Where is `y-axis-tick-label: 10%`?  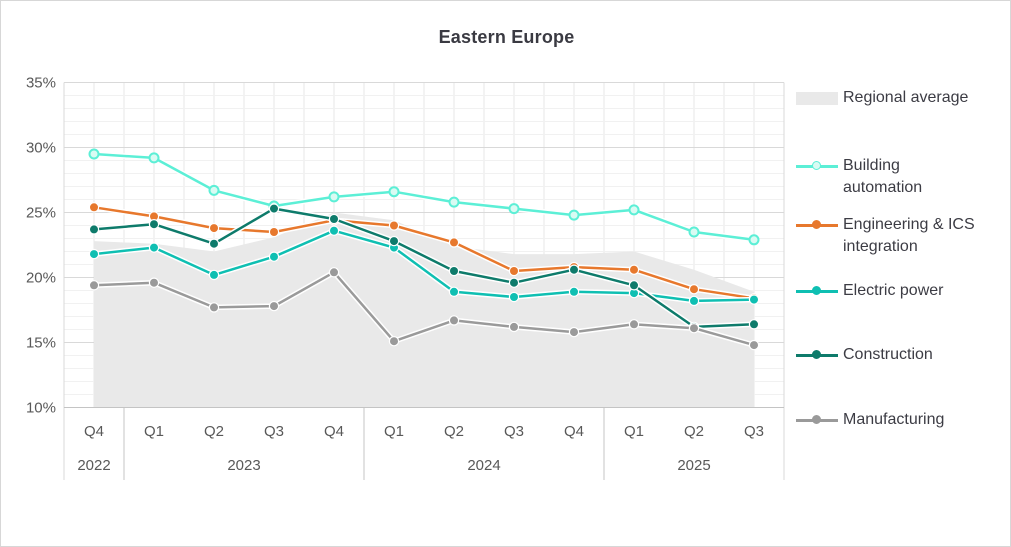
y-axis-tick-label: 10% is located at coordinates (41, 408).